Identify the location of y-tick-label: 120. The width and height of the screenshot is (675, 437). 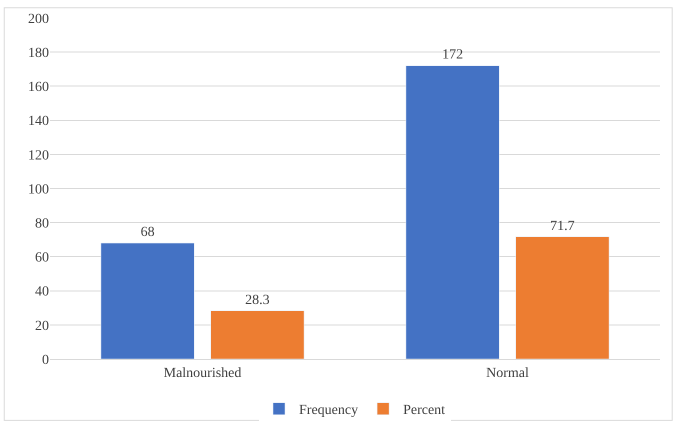
(38, 156).